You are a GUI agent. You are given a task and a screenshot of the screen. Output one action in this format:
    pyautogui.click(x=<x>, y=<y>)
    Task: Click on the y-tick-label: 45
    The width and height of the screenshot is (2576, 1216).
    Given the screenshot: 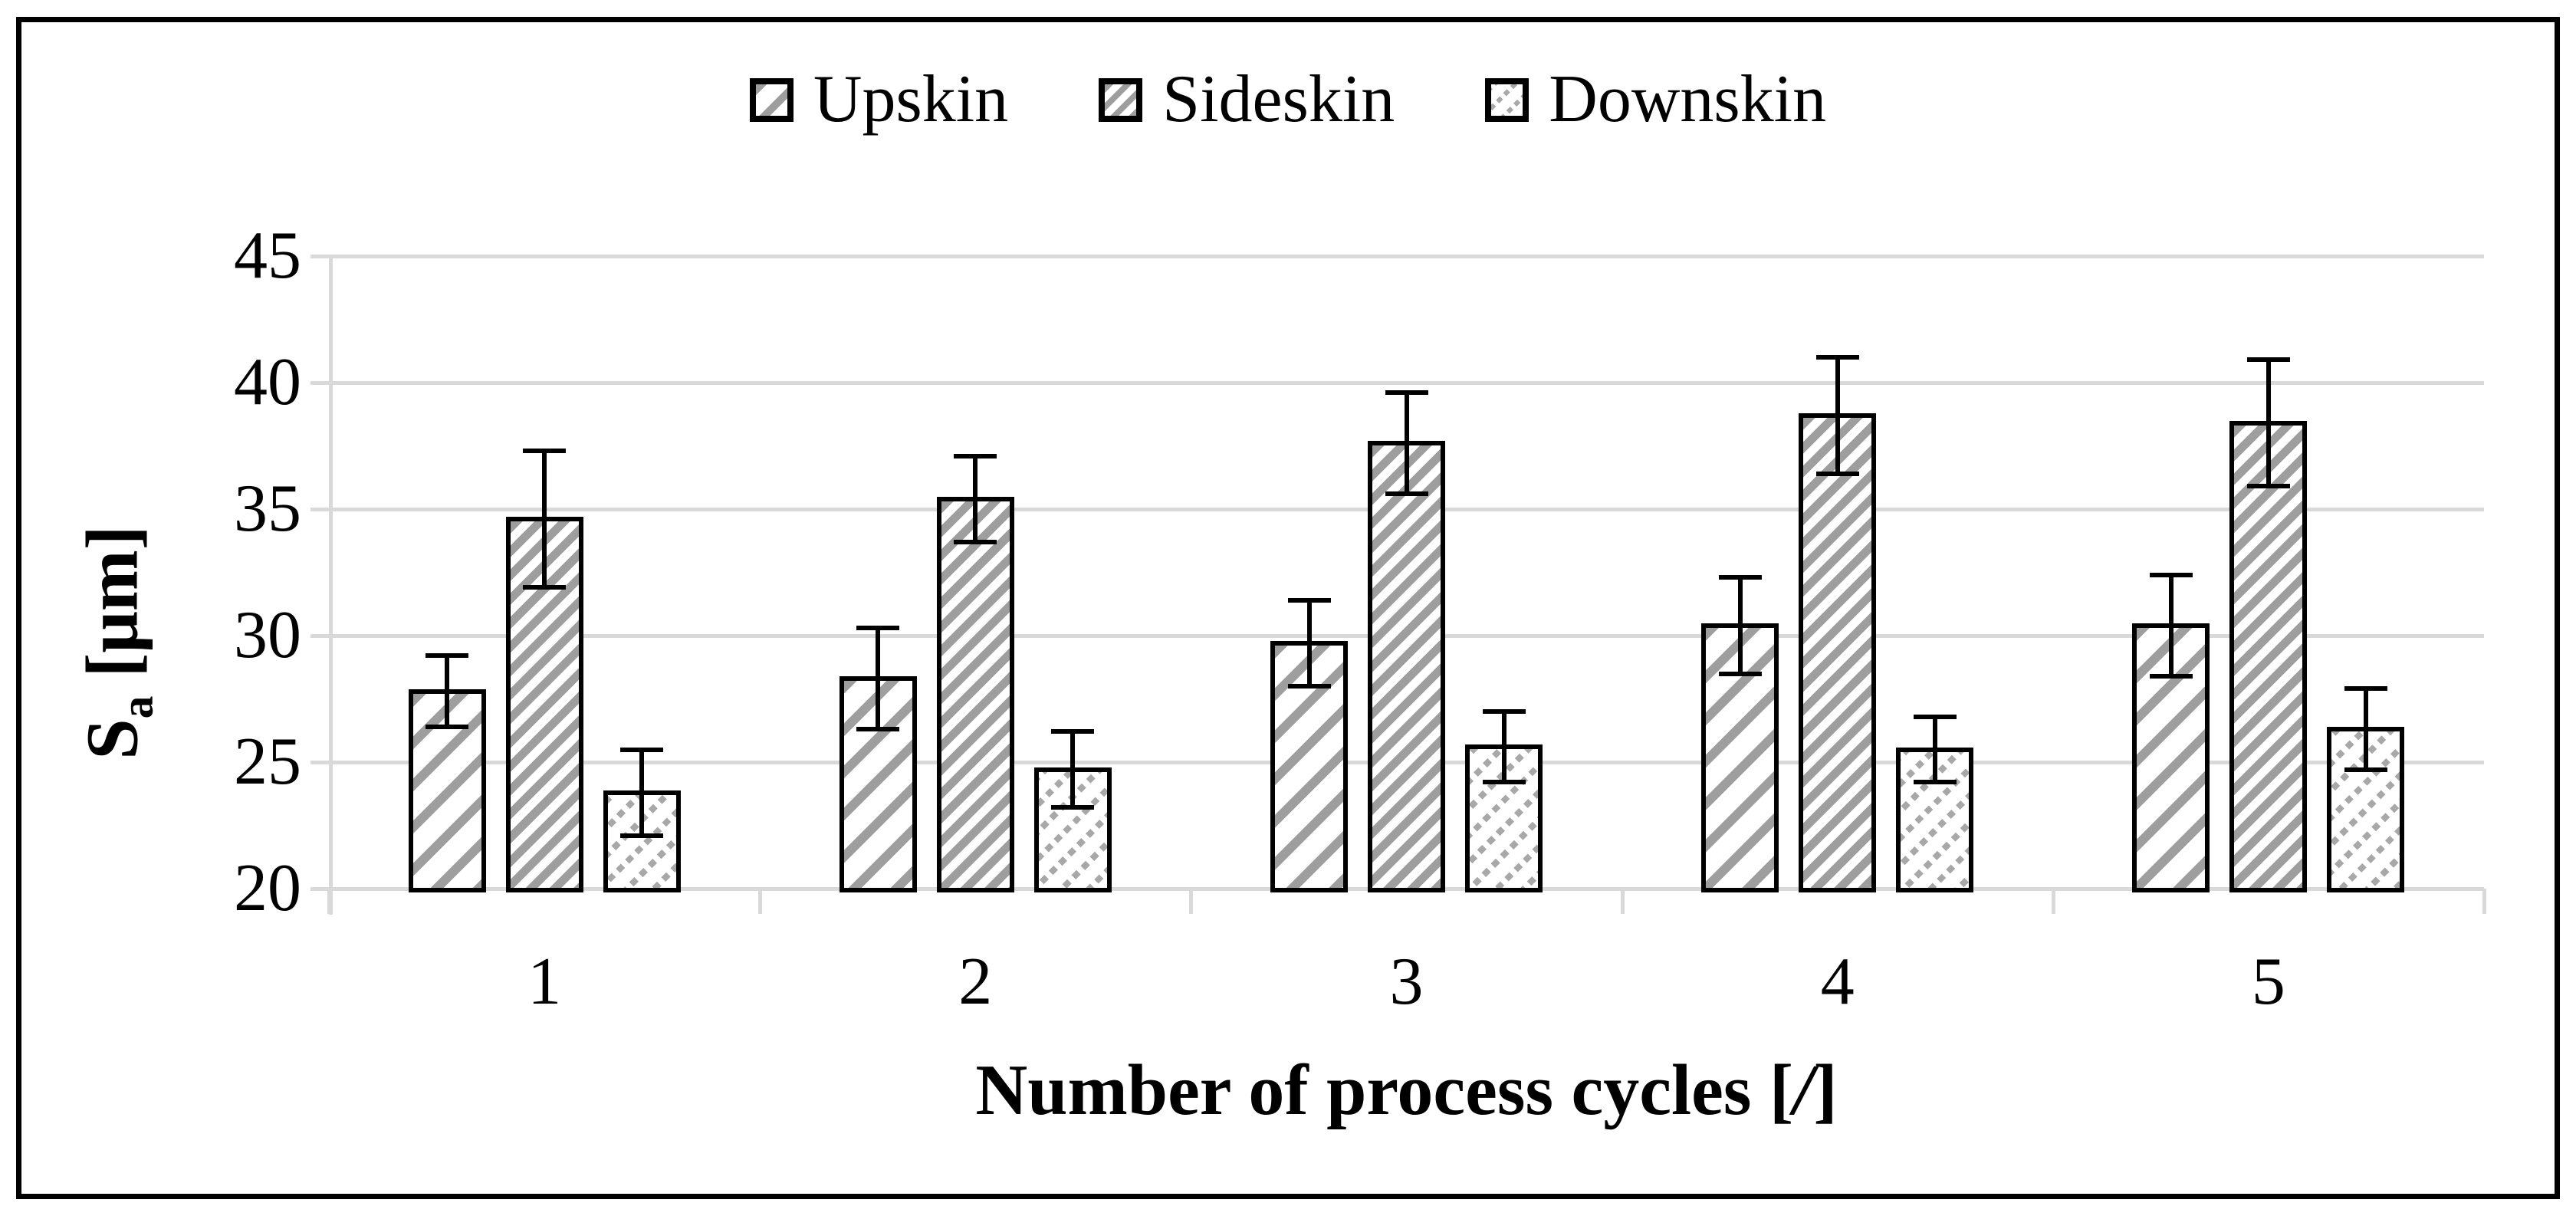 What is the action you would take?
    pyautogui.click(x=267, y=256)
    